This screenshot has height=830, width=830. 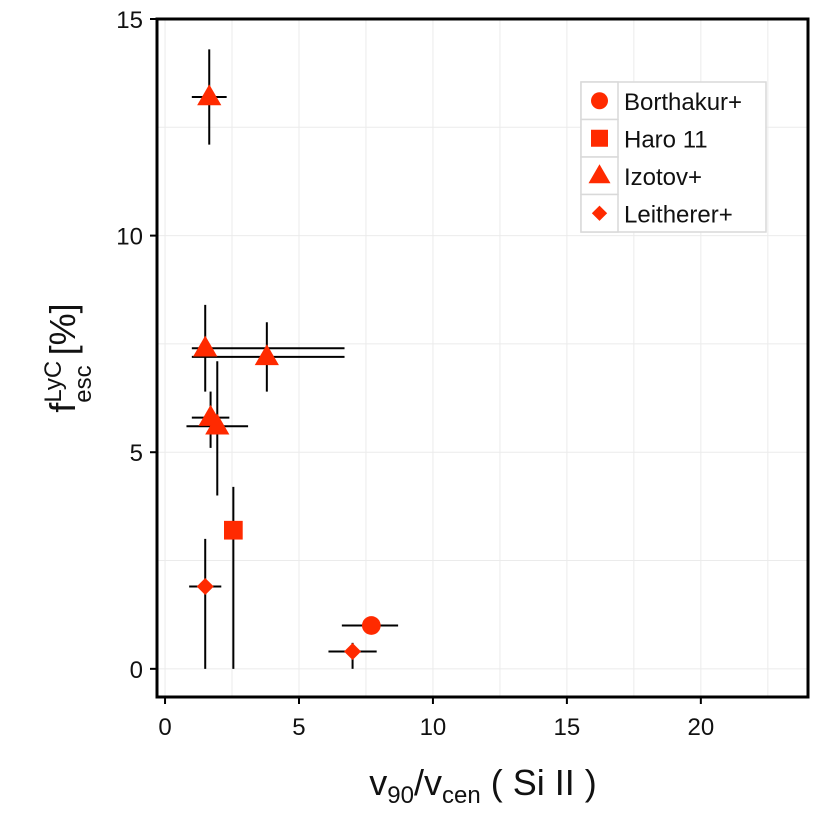 I want to click on legend-key-circle, so click(x=599, y=101).